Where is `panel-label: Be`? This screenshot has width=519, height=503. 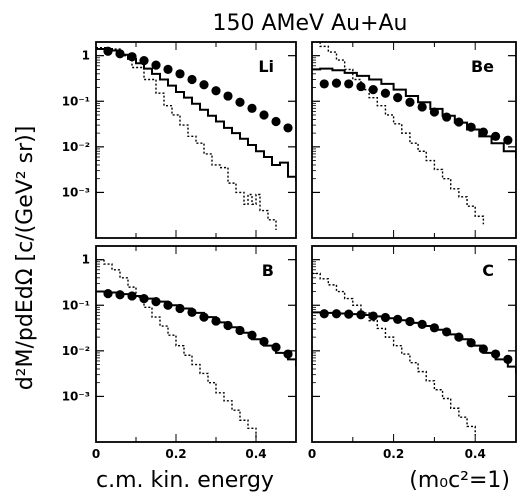
panel-label: Be is located at coordinates (482, 66).